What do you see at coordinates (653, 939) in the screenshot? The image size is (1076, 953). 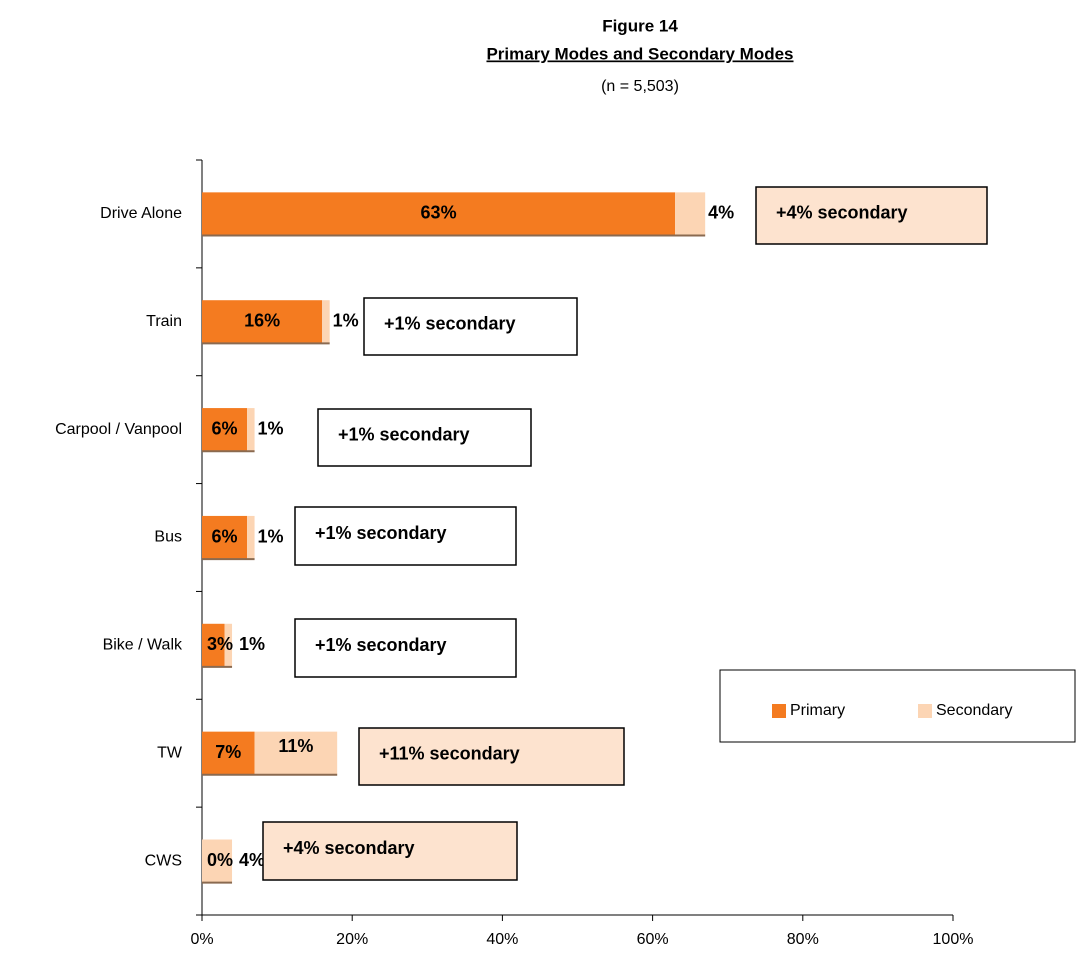 I see `x-tick-label: 60%` at bounding box center [653, 939].